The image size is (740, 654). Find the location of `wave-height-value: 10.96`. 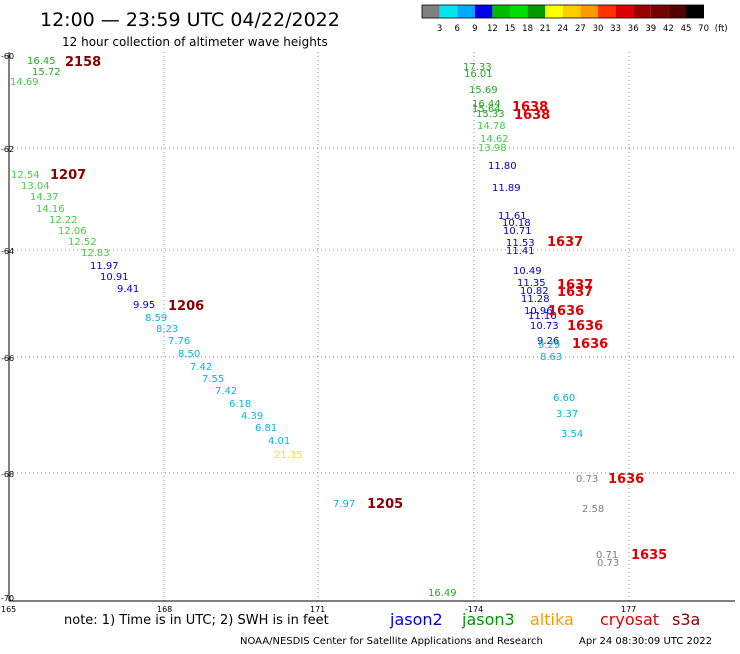

wave-height-value: 10.96 is located at coordinates (538, 311).